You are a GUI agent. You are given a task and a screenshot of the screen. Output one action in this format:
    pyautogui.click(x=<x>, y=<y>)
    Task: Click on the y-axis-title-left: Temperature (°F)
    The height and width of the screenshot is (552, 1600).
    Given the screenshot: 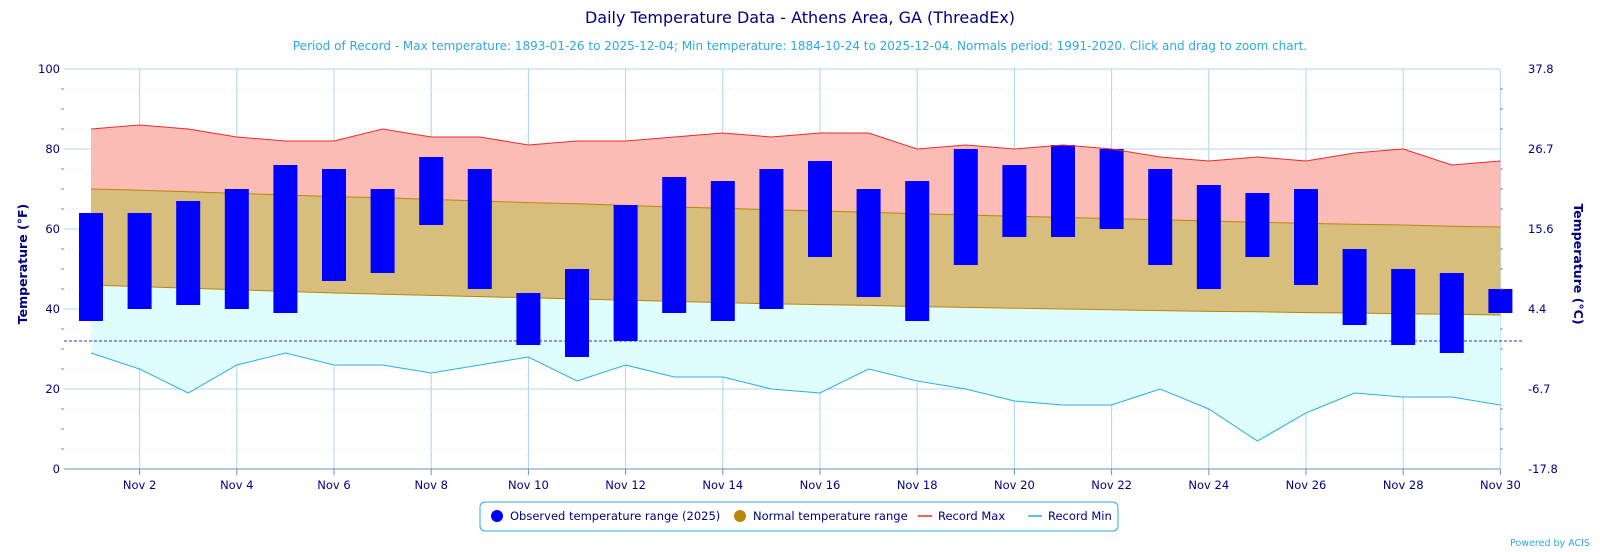 What is the action you would take?
    pyautogui.click(x=22, y=264)
    